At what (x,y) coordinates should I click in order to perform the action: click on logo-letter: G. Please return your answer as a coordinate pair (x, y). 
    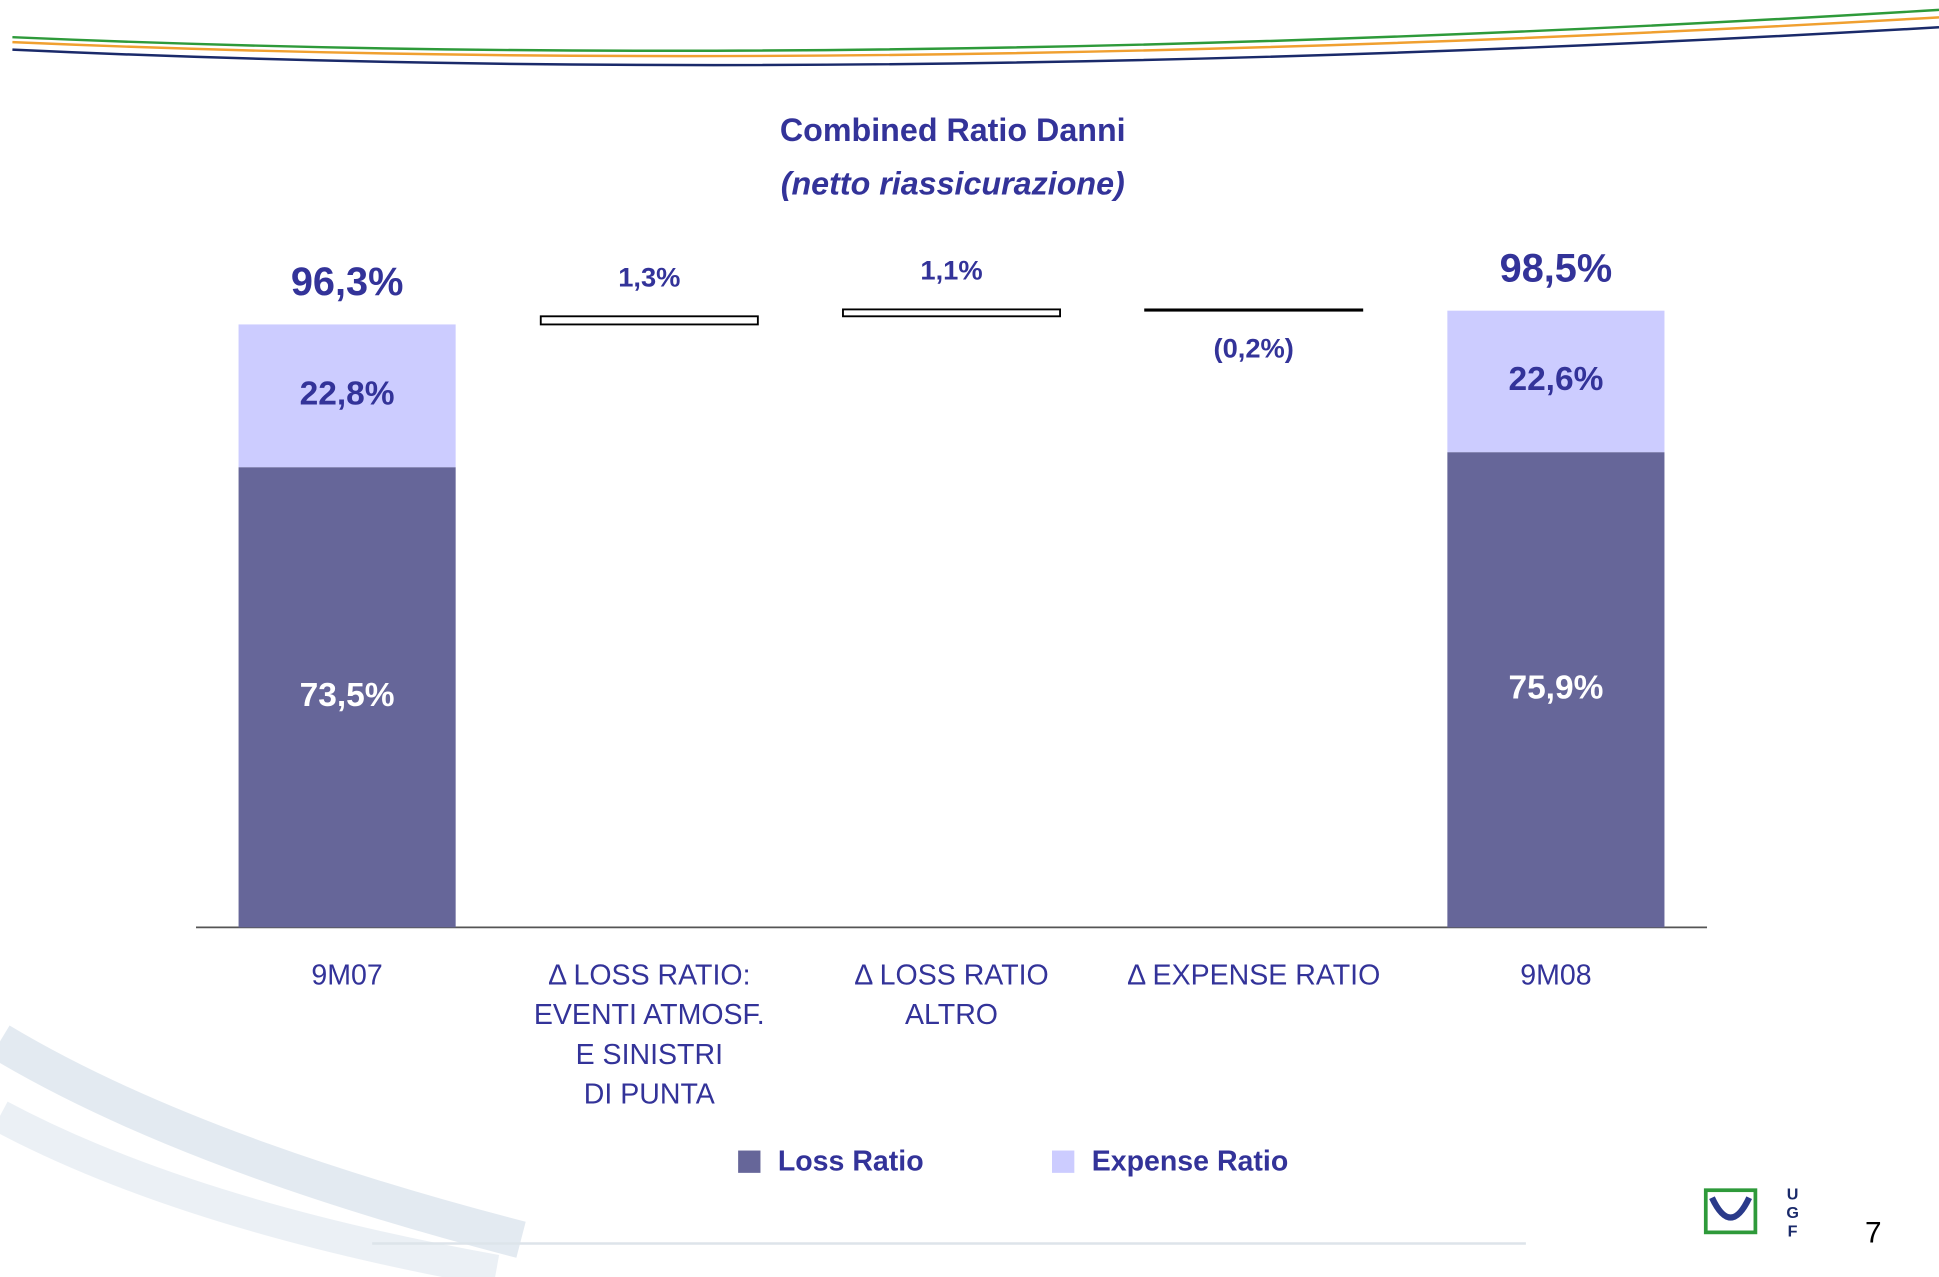
    Looking at the image, I should click on (1792, 1213).